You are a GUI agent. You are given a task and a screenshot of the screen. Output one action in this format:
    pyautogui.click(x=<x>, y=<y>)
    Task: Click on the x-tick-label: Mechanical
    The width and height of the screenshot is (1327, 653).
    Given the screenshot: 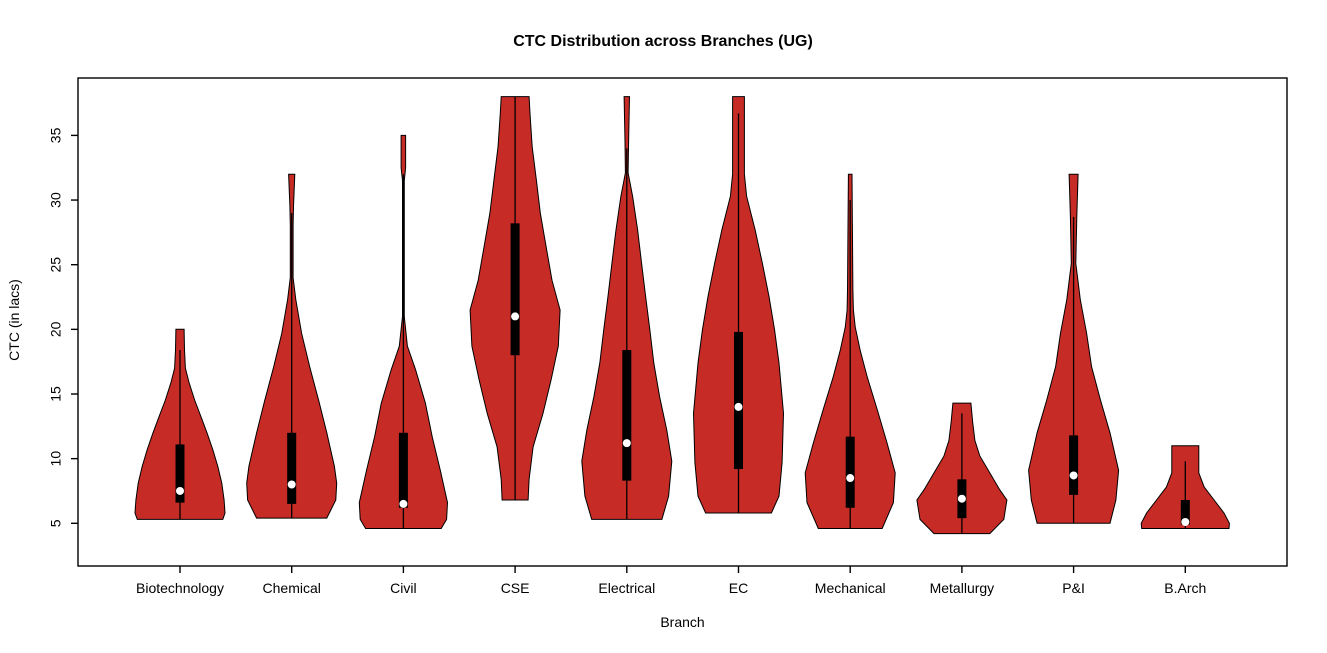 What is the action you would take?
    pyautogui.click(x=850, y=588)
    